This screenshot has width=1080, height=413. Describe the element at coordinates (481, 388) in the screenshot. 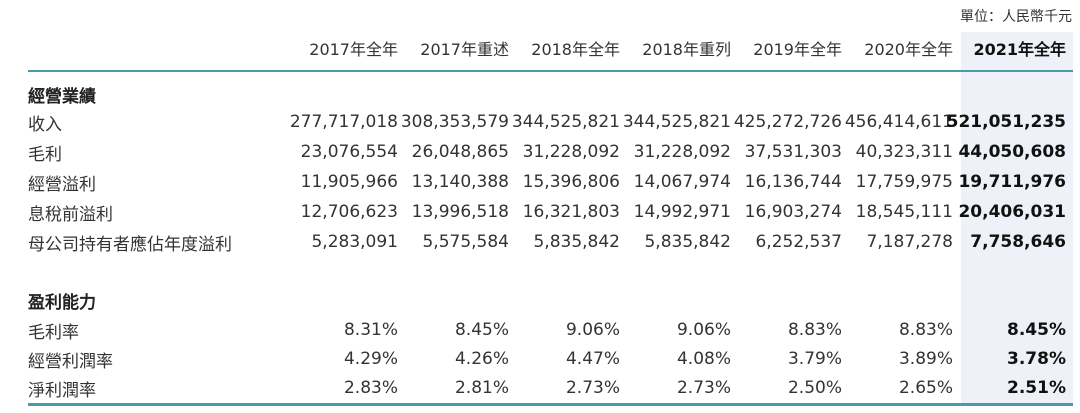

I see `table-cell: 2.81%` at that location.